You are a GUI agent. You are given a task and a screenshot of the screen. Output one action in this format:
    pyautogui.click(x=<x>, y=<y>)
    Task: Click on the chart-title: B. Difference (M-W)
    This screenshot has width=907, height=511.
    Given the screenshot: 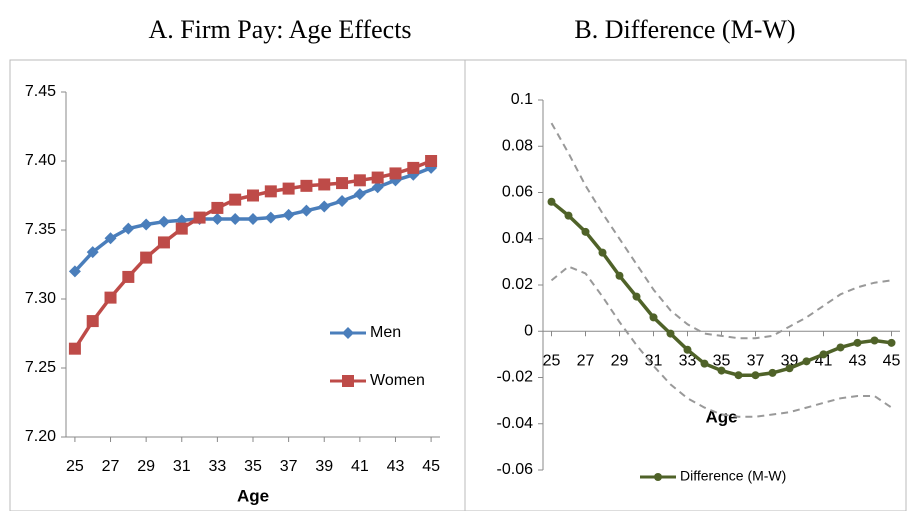 What is the action you would take?
    pyautogui.click(x=684, y=29)
    